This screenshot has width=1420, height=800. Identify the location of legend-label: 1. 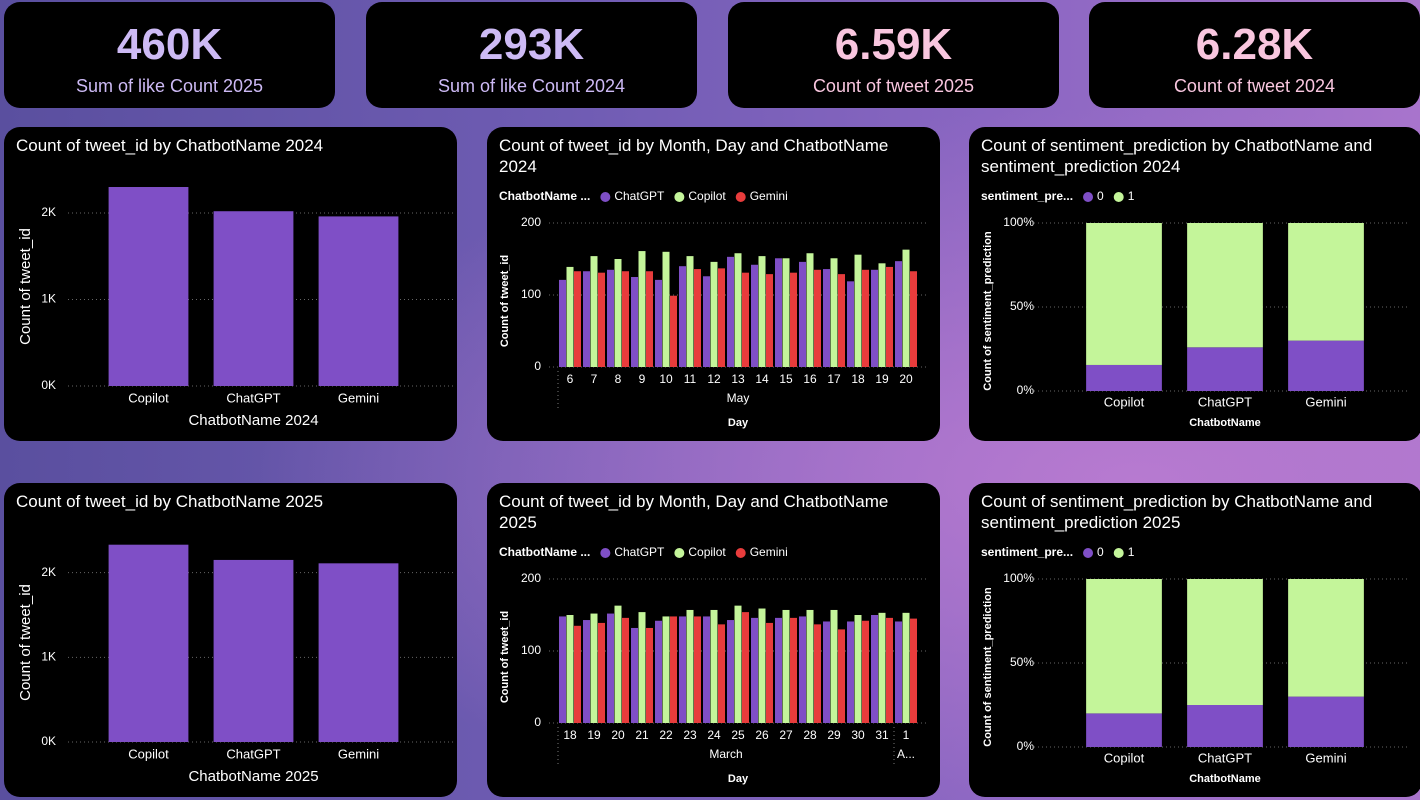
(1131, 552).